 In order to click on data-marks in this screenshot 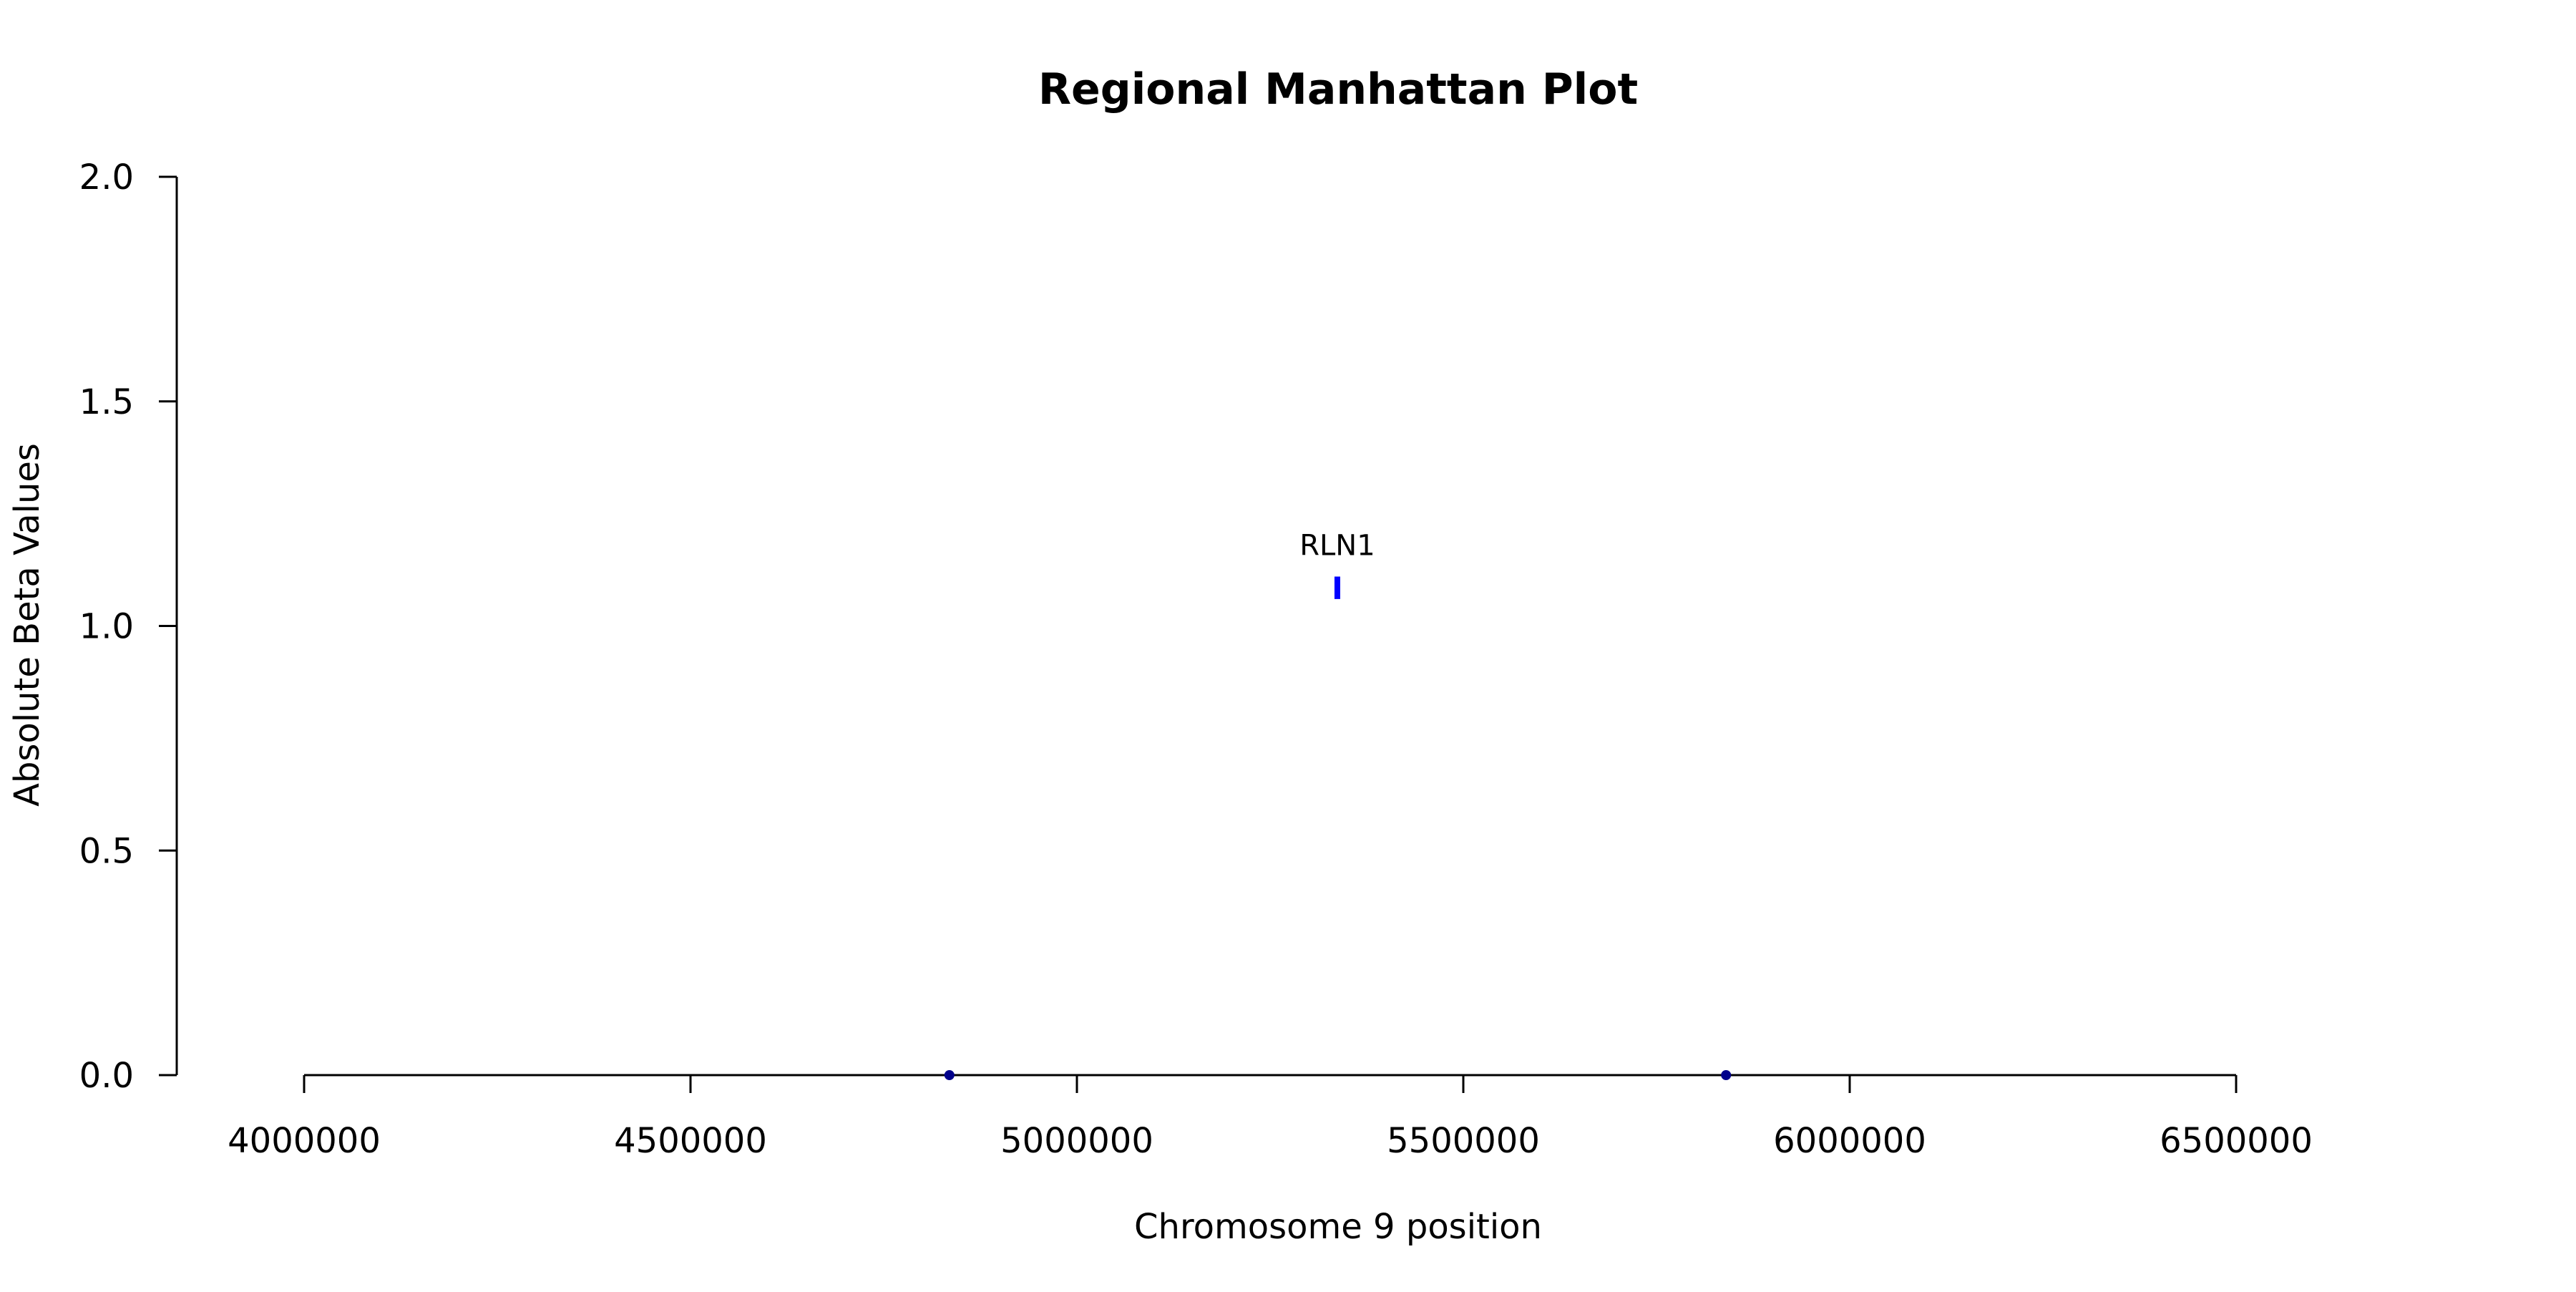, I will do `click(1338, 828)`.